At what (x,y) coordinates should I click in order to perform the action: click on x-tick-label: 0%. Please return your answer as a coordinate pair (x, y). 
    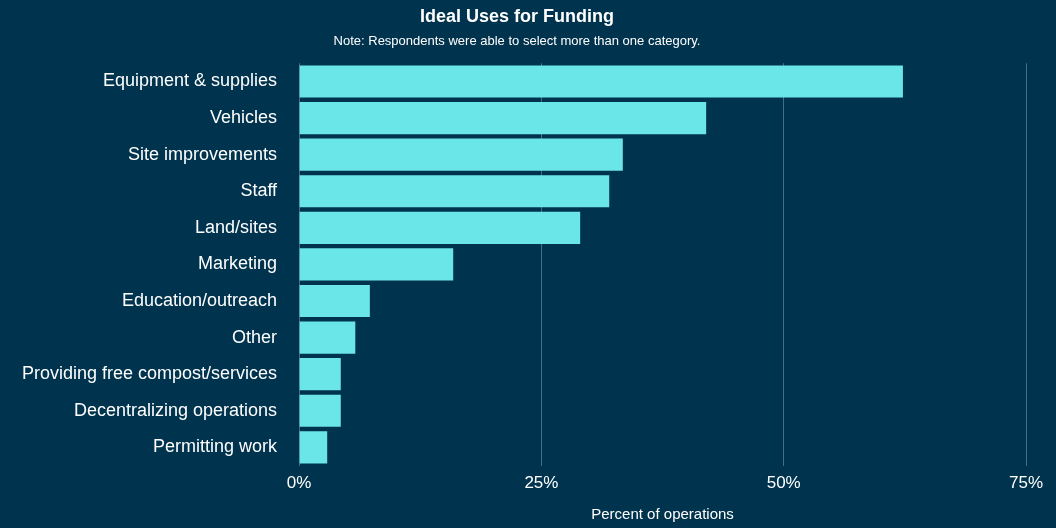
    Looking at the image, I should click on (299, 483).